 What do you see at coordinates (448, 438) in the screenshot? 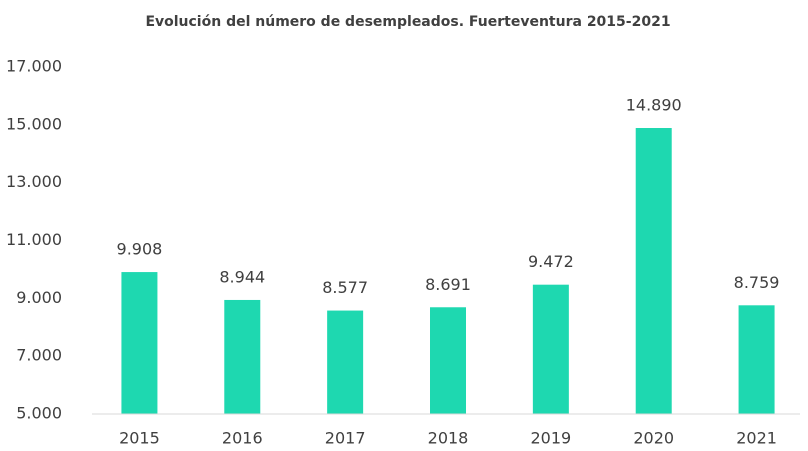
I see `x-tick-label: 2018` at bounding box center [448, 438].